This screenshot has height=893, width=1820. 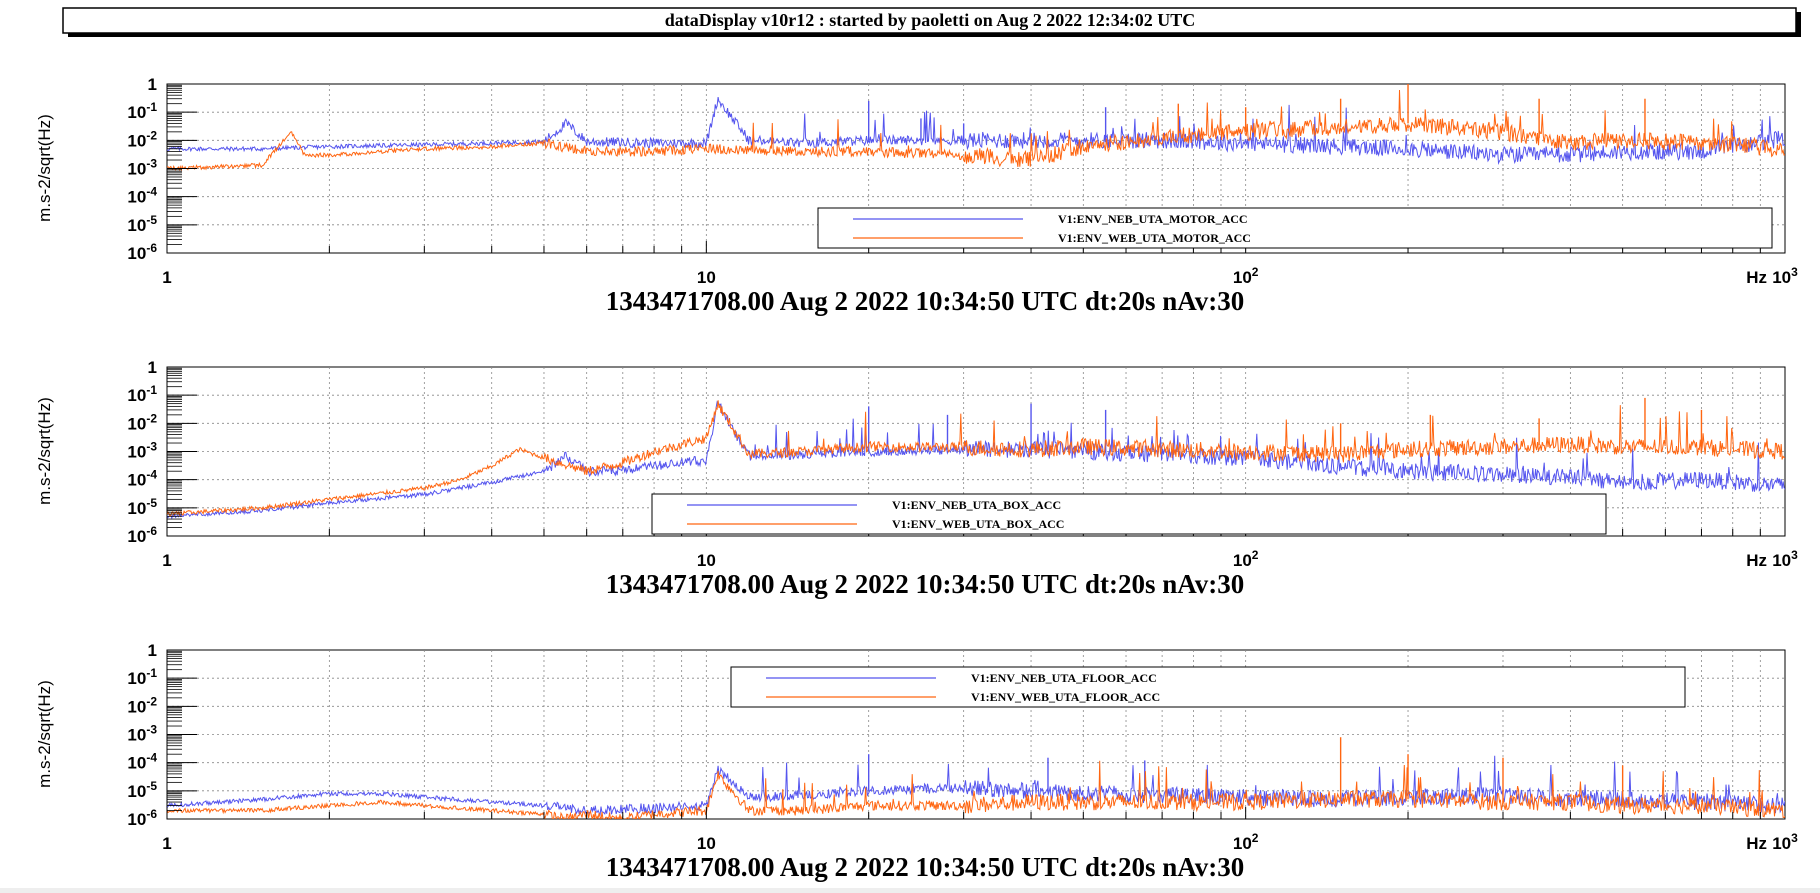 I want to click on series-neb-group, so click(x=976, y=131).